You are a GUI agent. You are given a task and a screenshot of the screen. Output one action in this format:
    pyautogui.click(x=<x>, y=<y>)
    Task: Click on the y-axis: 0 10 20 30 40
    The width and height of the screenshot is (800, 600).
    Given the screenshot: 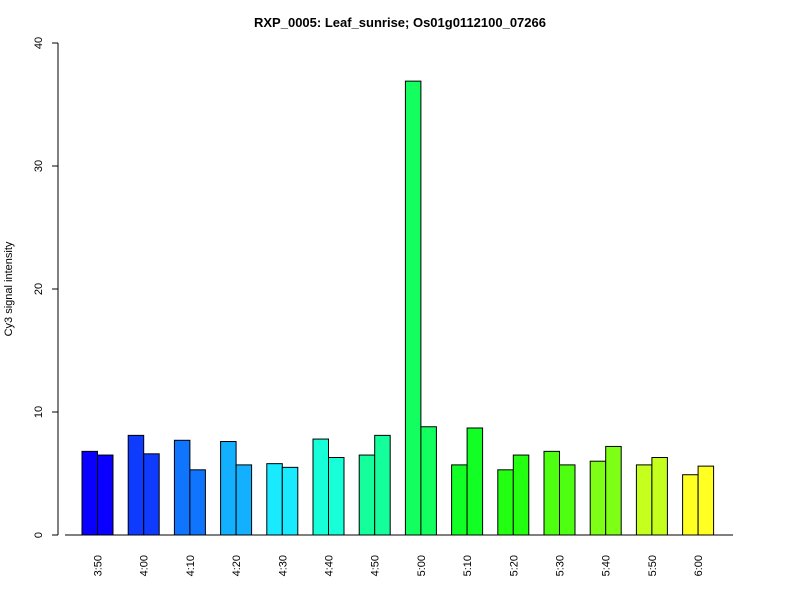 What is the action you would take?
    pyautogui.click(x=46, y=287)
    